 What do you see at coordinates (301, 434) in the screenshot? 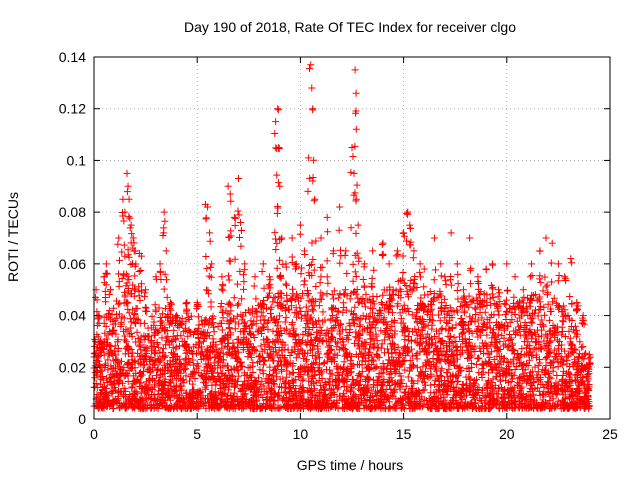
I see `x-tick-label: 10` at bounding box center [301, 434].